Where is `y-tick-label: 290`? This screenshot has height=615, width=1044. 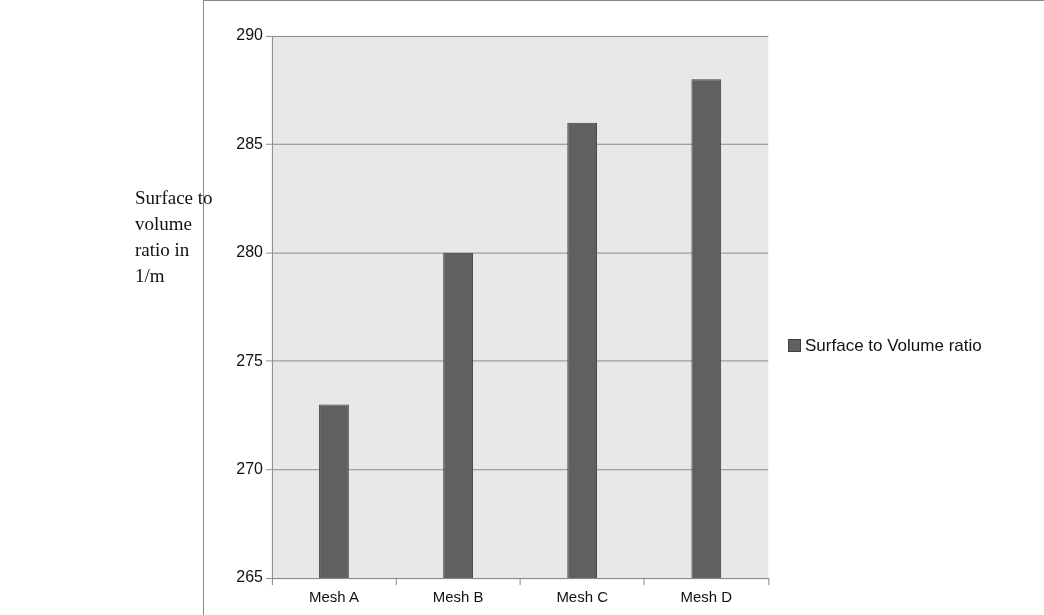 y-tick-label: 290 is located at coordinates (250, 35).